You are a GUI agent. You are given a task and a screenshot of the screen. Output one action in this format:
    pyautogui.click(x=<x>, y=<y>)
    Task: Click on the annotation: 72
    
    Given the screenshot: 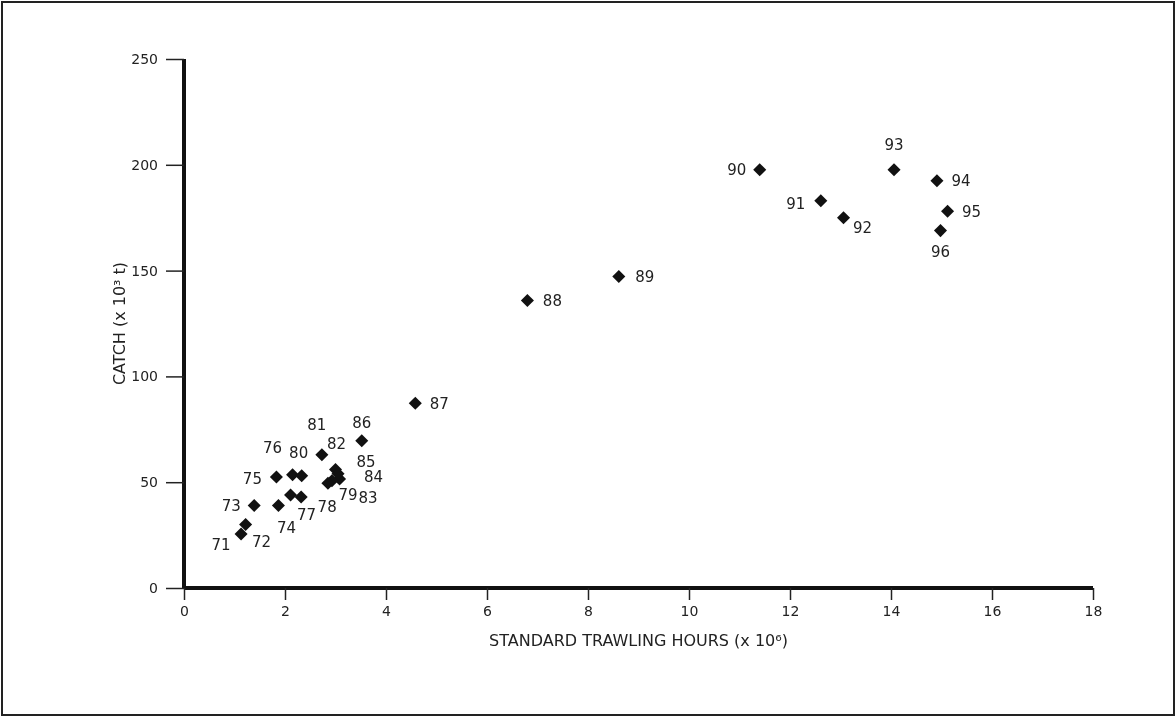 What is the action you would take?
    pyautogui.click(x=262, y=541)
    